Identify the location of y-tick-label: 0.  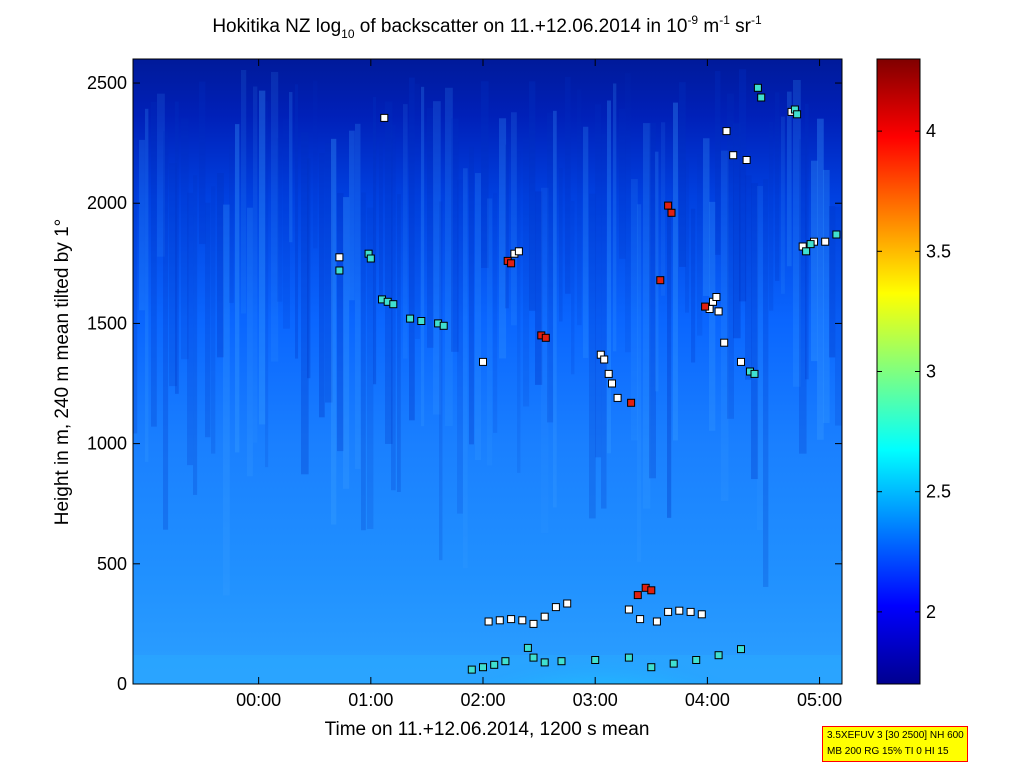
(122, 684).